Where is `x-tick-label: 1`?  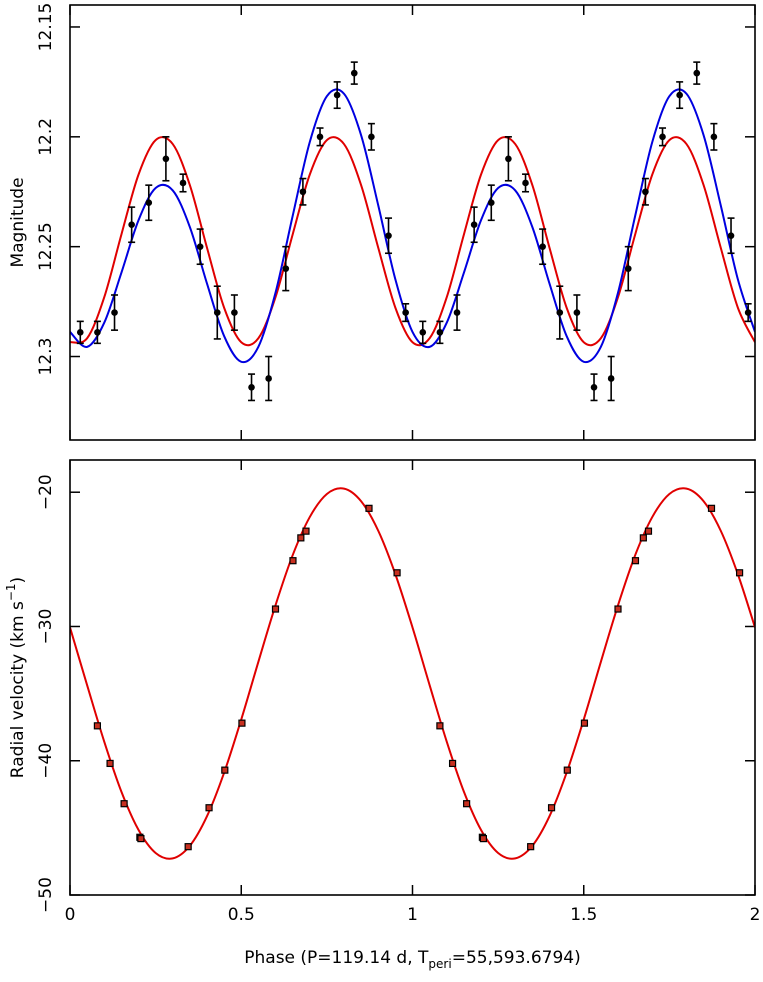 x-tick-label: 1 is located at coordinates (412, 915).